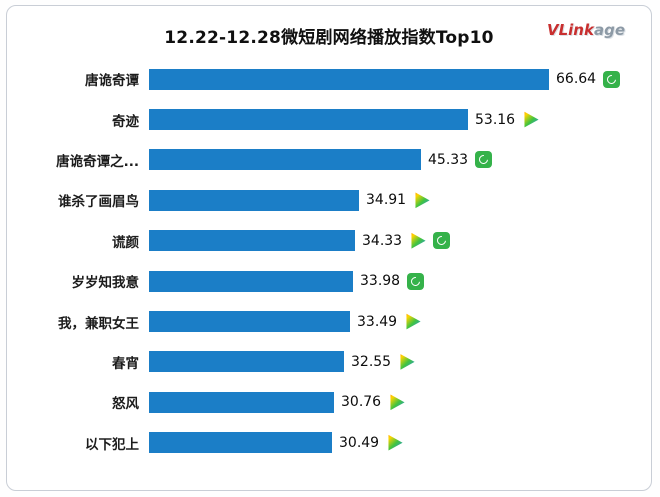  I want to click on bar-label: 怒风, so click(125, 404).